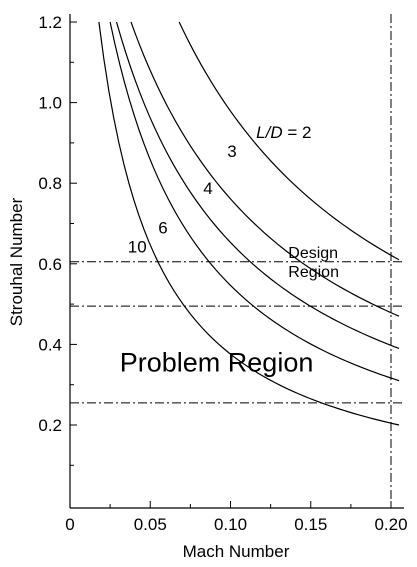  I want to click on x-axis-title: Mach Number, so click(236, 551).